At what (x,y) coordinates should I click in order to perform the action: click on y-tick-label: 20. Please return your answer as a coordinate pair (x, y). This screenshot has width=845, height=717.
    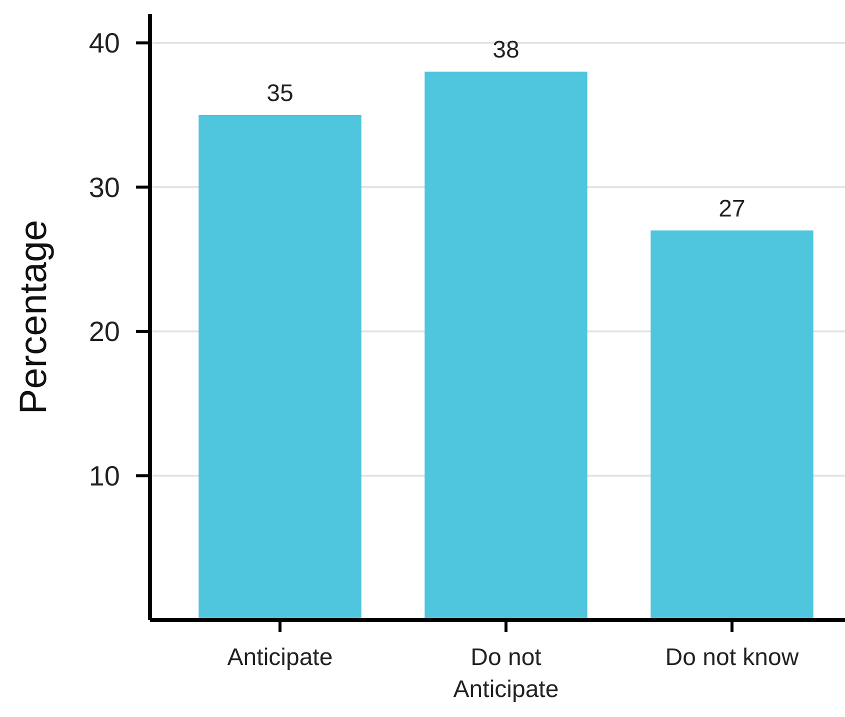
    Looking at the image, I should click on (104, 332).